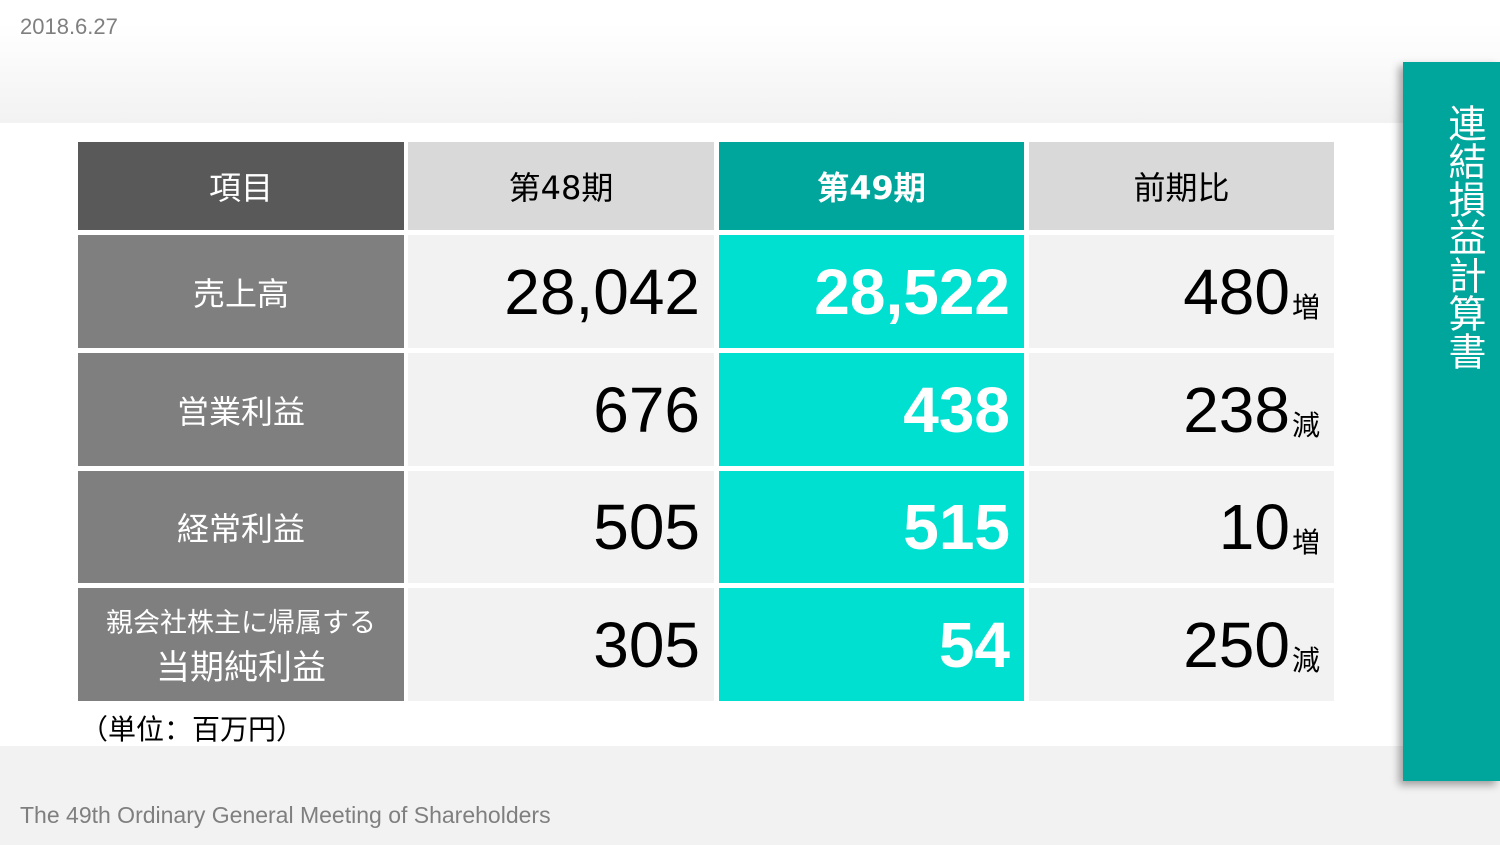  I want to click on row-label: 営業利益, so click(241, 409).